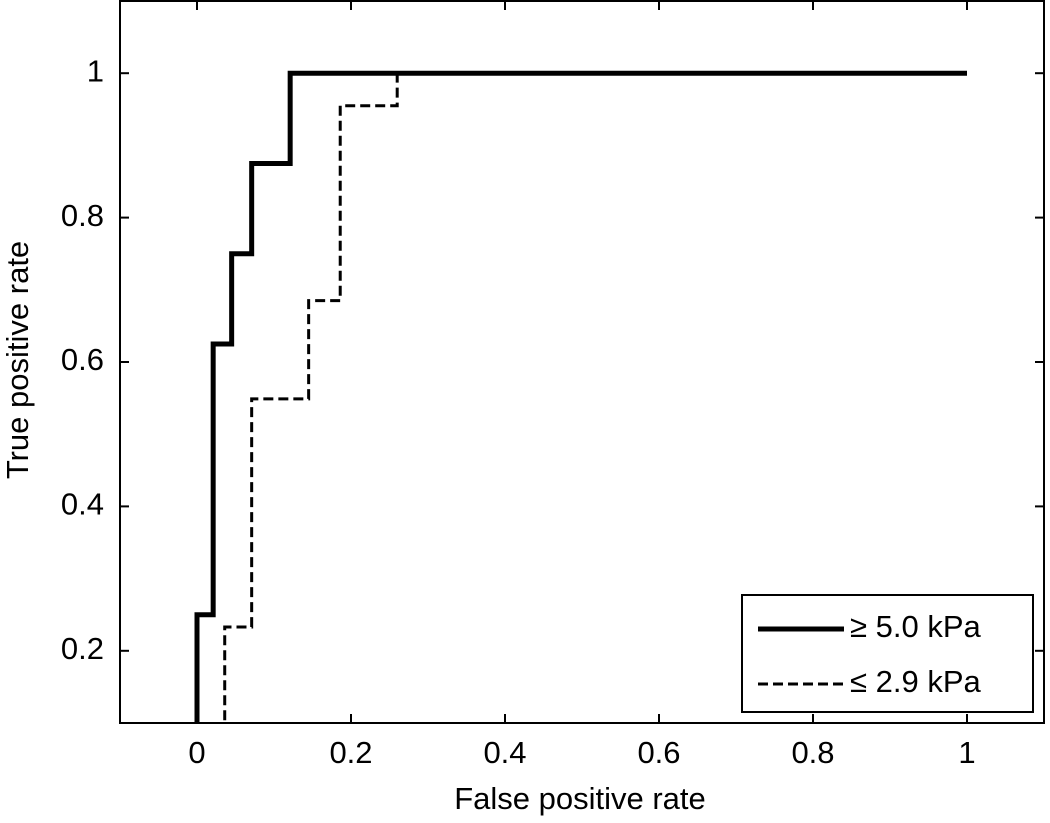 The height and width of the screenshot is (823, 1050). What do you see at coordinates (916, 626) in the screenshot?
I see `legend-label: ≥ 5.0 kPa` at bounding box center [916, 626].